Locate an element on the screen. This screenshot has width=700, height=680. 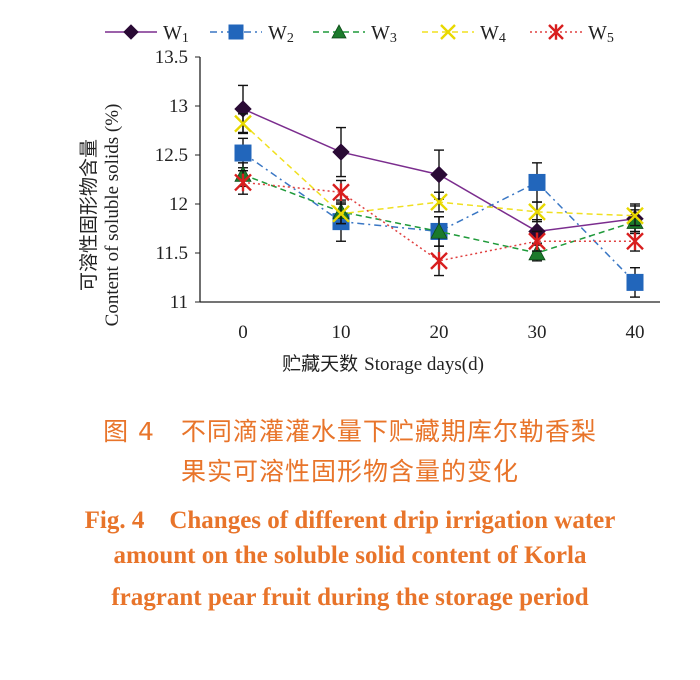
legend-item-W3: W3 is located at coordinates (355, 34).